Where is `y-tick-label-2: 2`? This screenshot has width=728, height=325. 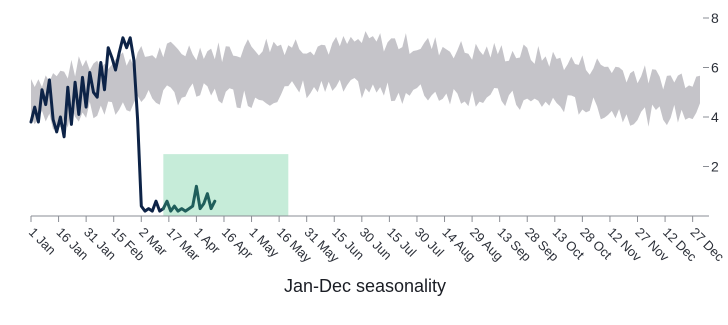 y-tick-label-2: 2 is located at coordinates (715, 167).